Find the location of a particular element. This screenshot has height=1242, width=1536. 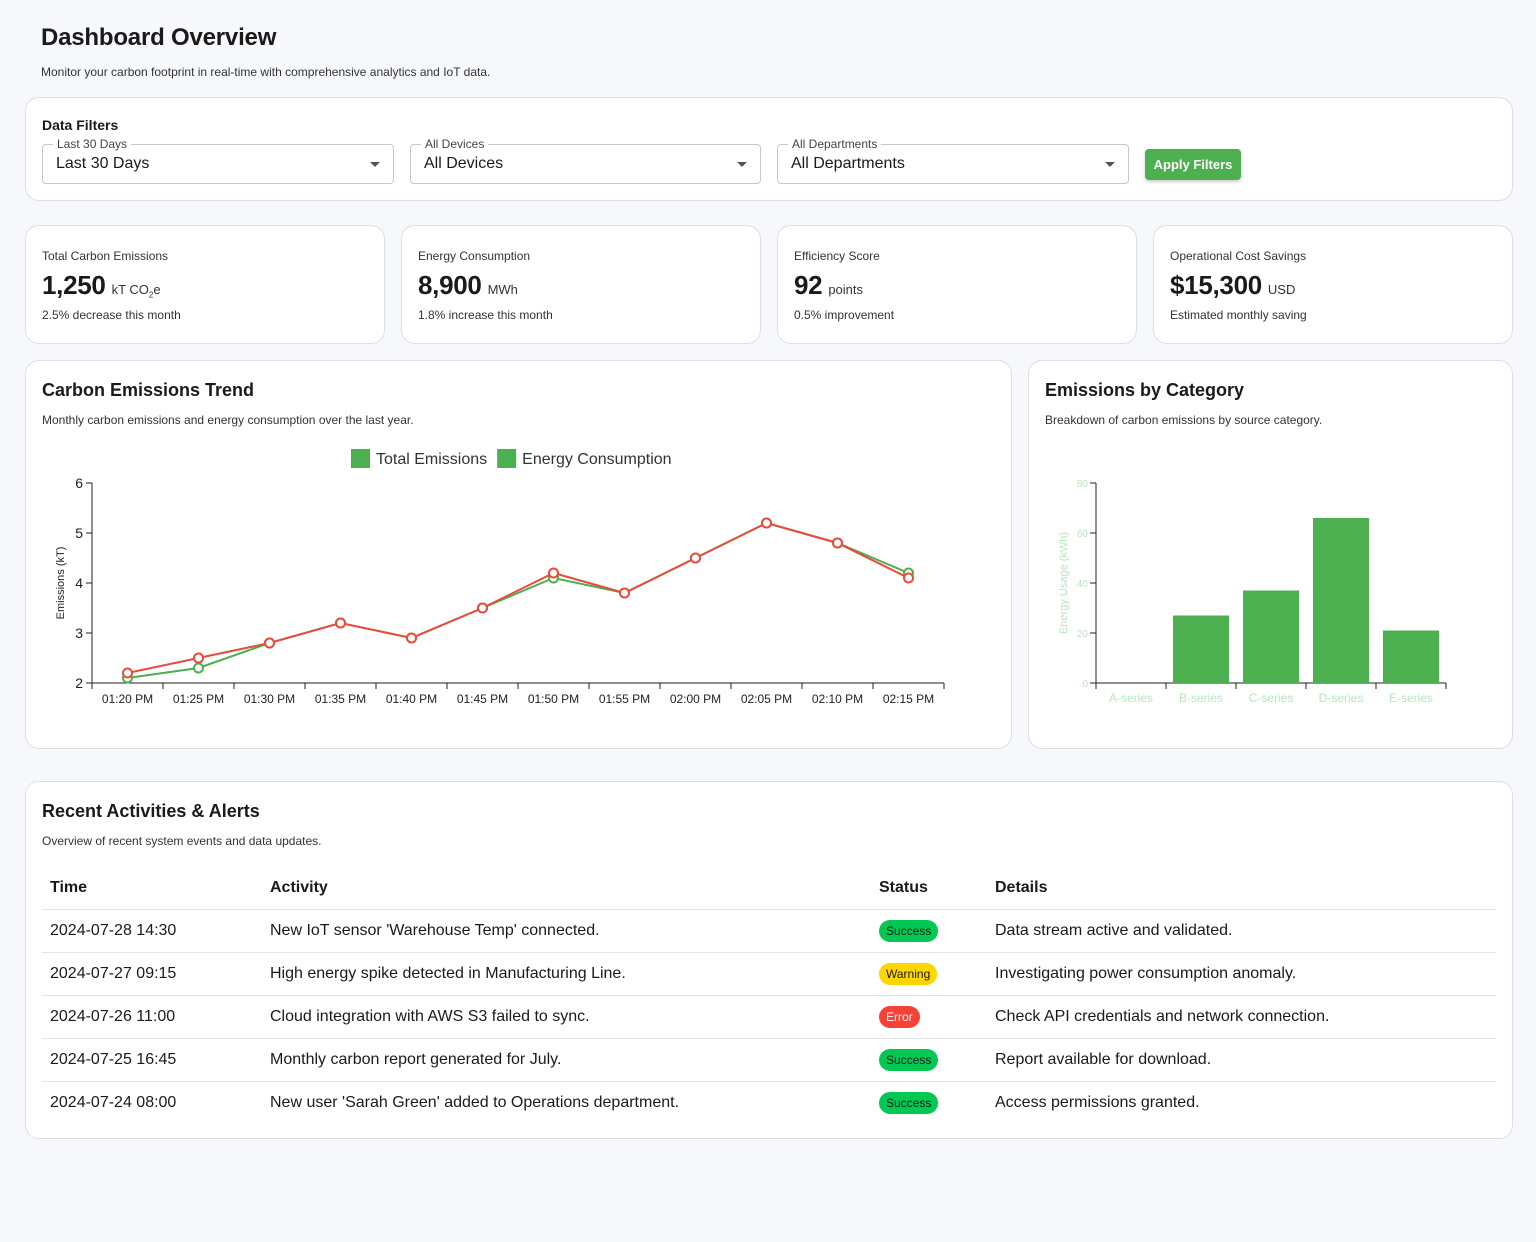

kpi-value: 92 is located at coordinates (808, 285).